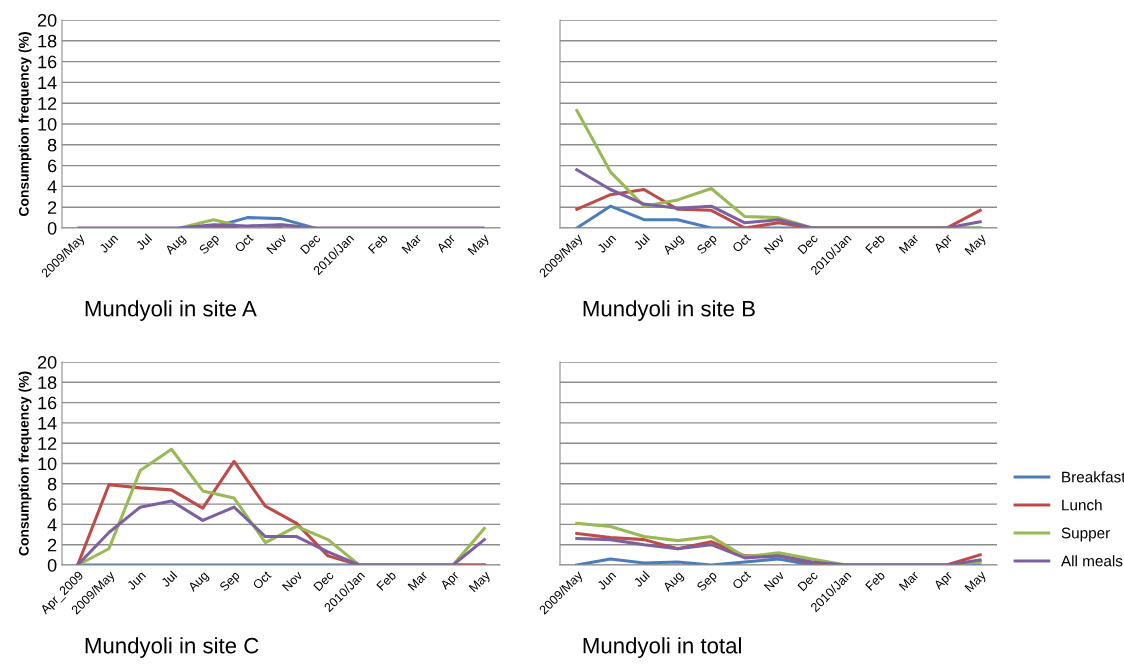 The height and width of the screenshot is (666, 1124). What do you see at coordinates (669, 310) in the screenshot?
I see `text: Mundyoli in site B` at bounding box center [669, 310].